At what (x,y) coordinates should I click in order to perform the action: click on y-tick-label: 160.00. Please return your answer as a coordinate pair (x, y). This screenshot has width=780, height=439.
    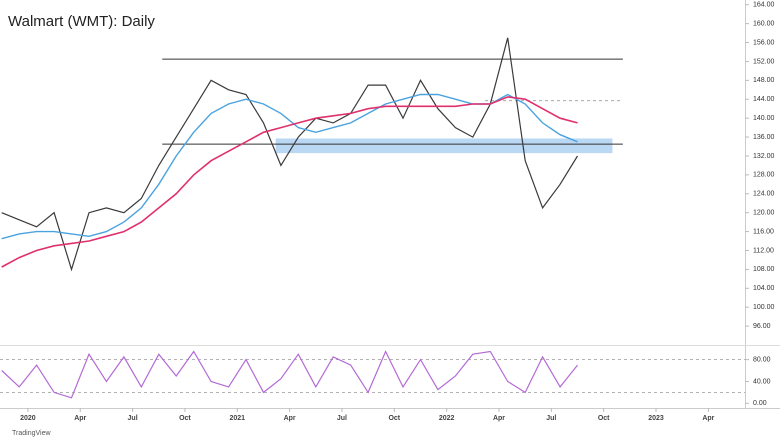
    Looking at the image, I should click on (764, 23).